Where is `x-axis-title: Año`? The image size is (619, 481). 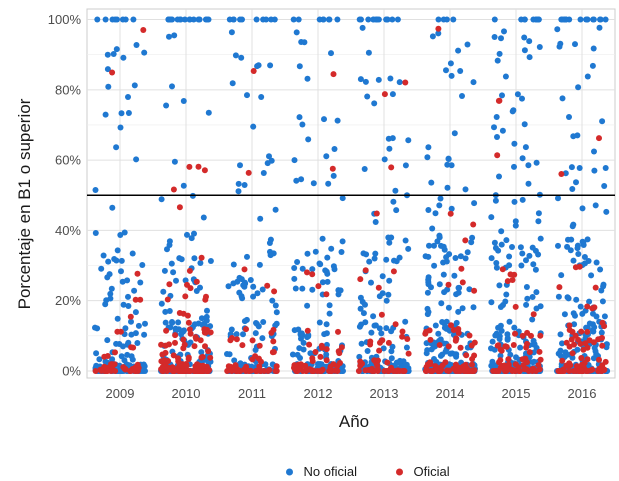 x-axis-title: Año is located at coordinates (354, 421).